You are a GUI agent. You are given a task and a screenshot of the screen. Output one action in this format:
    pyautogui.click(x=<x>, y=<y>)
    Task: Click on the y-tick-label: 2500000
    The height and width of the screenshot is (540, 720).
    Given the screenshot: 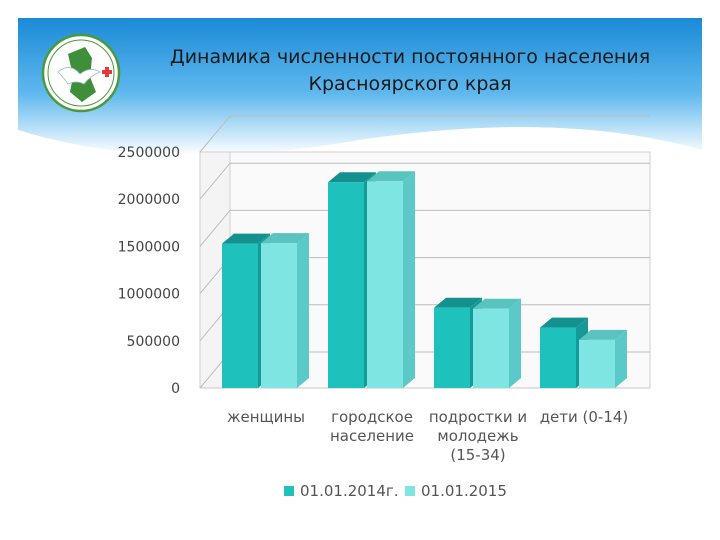 What is the action you would take?
    pyautogui.click(x=149, y=153)
    